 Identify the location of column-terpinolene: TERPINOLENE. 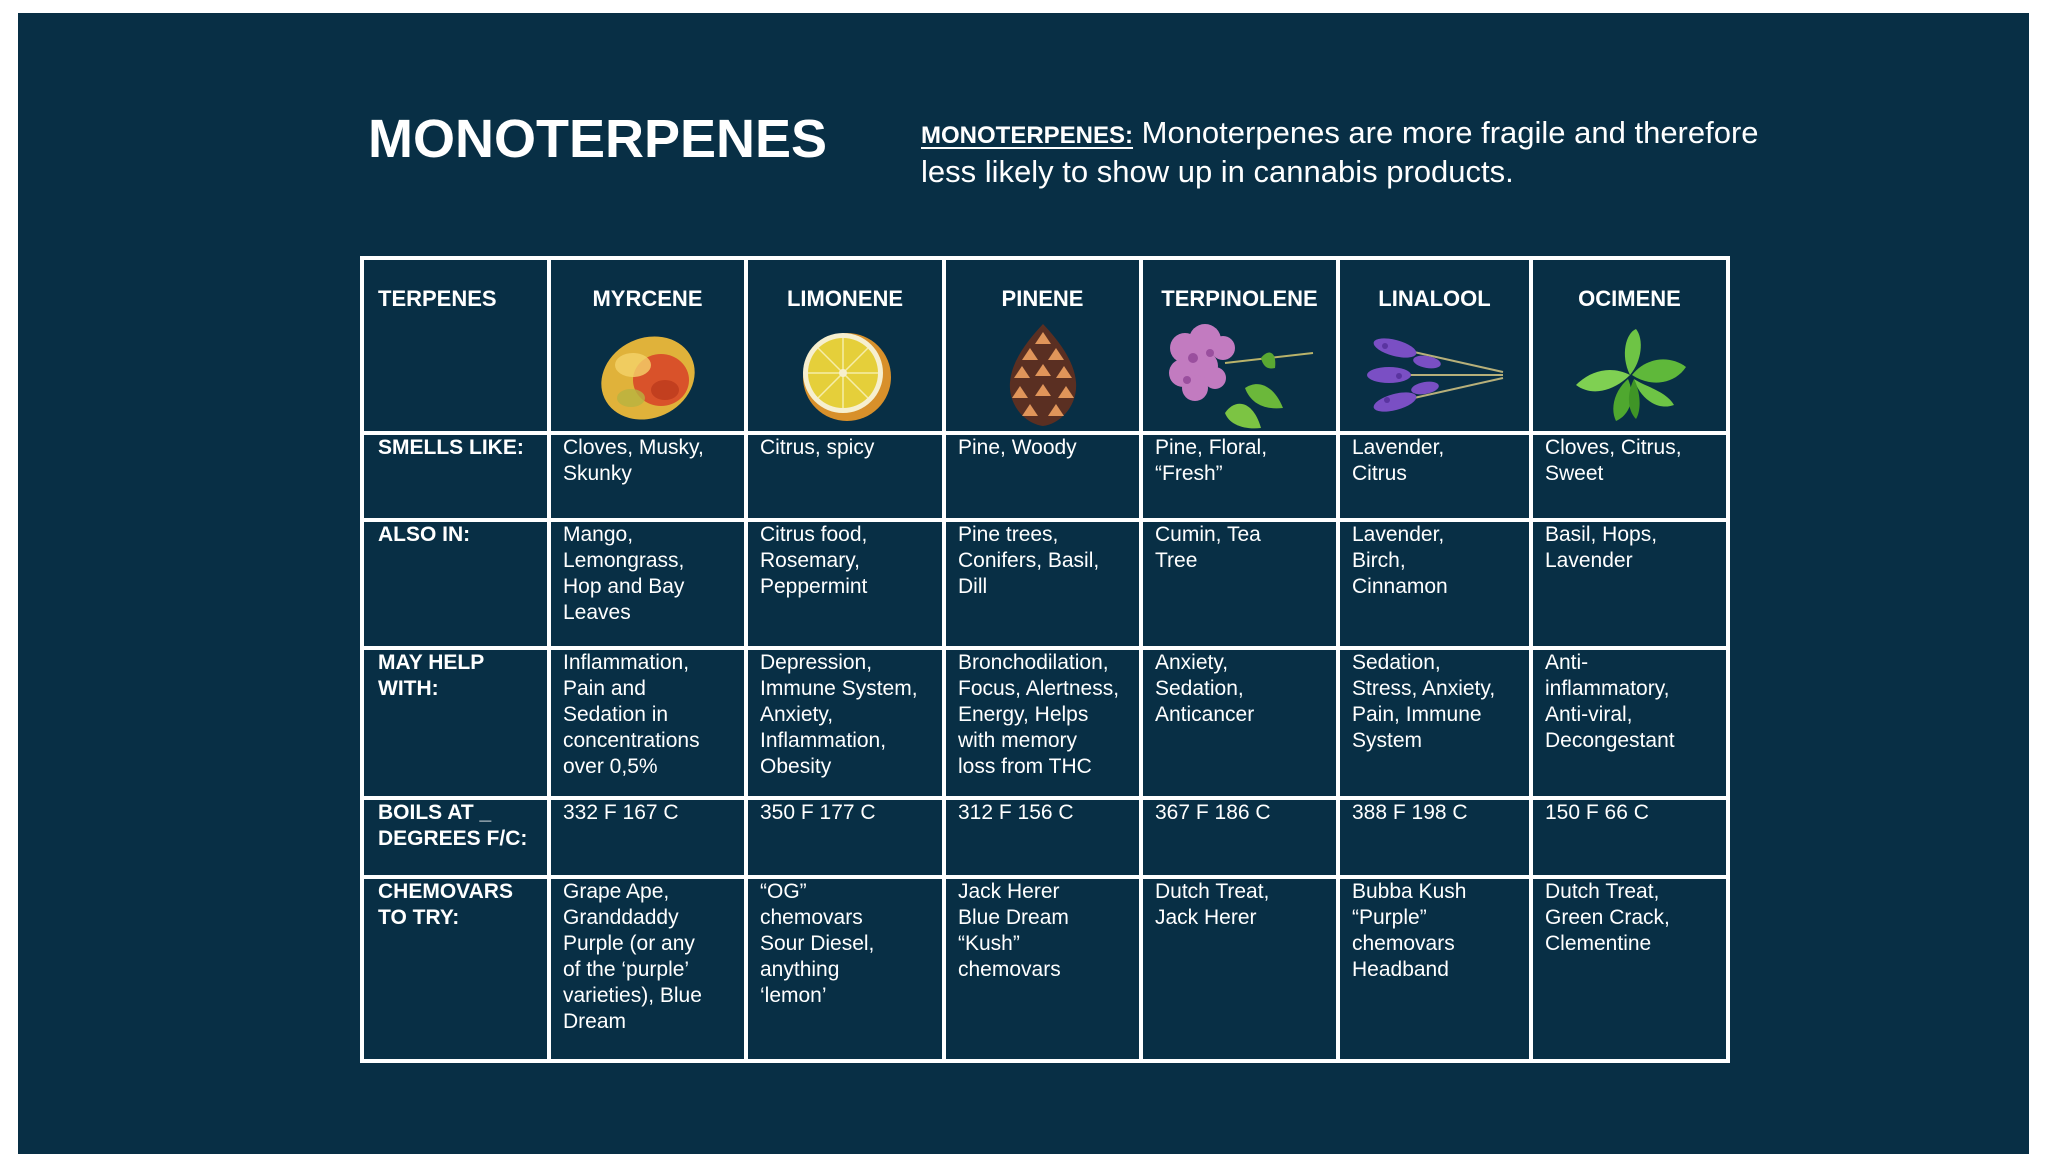
(1239, 345).